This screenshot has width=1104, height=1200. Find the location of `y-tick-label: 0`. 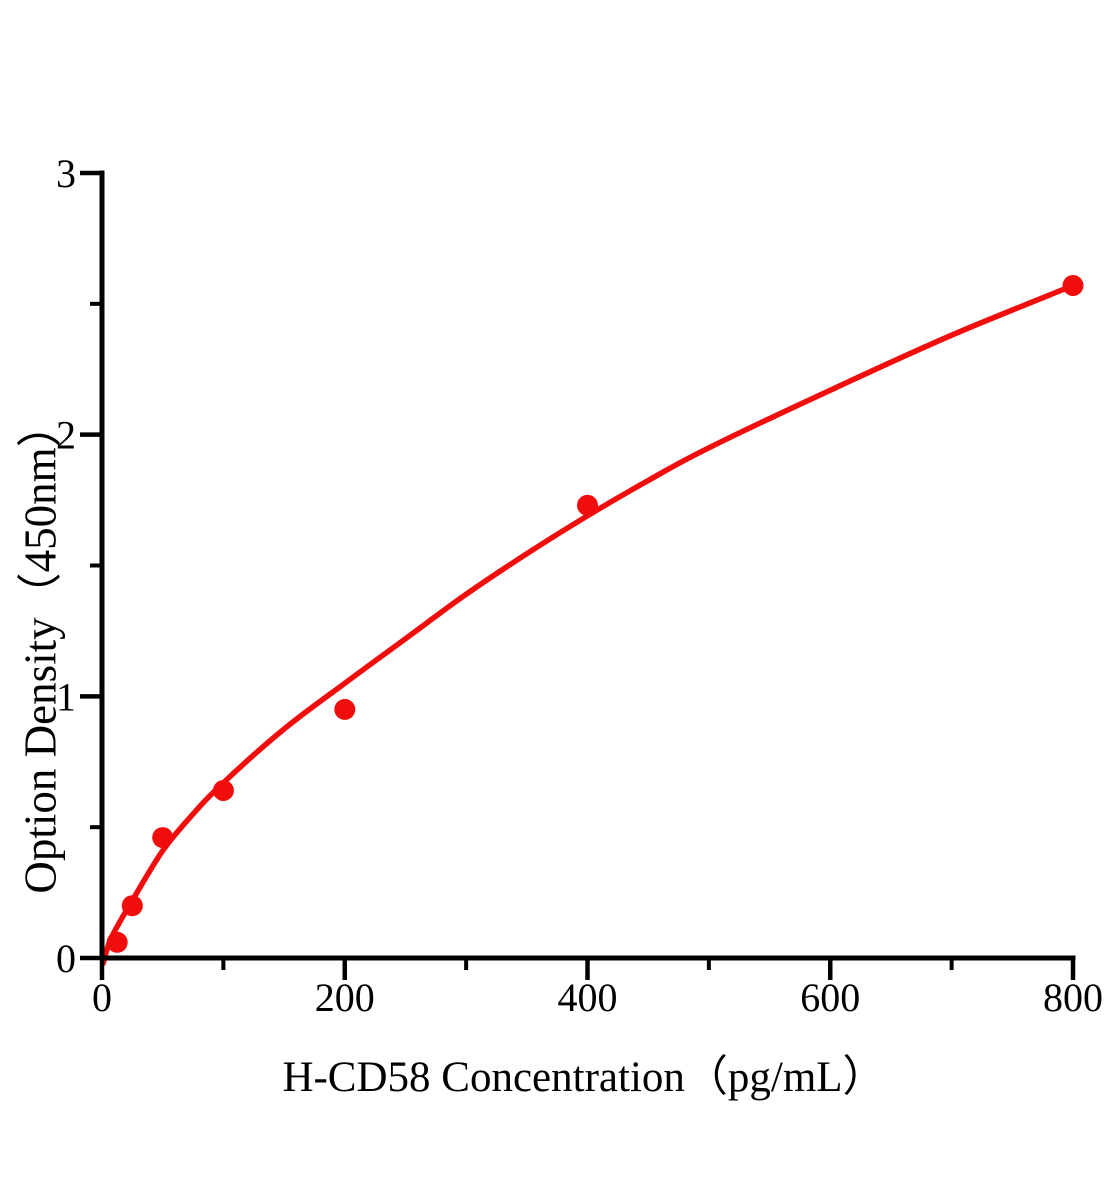

y-tick-label: 0 is located at coordinates (66, 958).